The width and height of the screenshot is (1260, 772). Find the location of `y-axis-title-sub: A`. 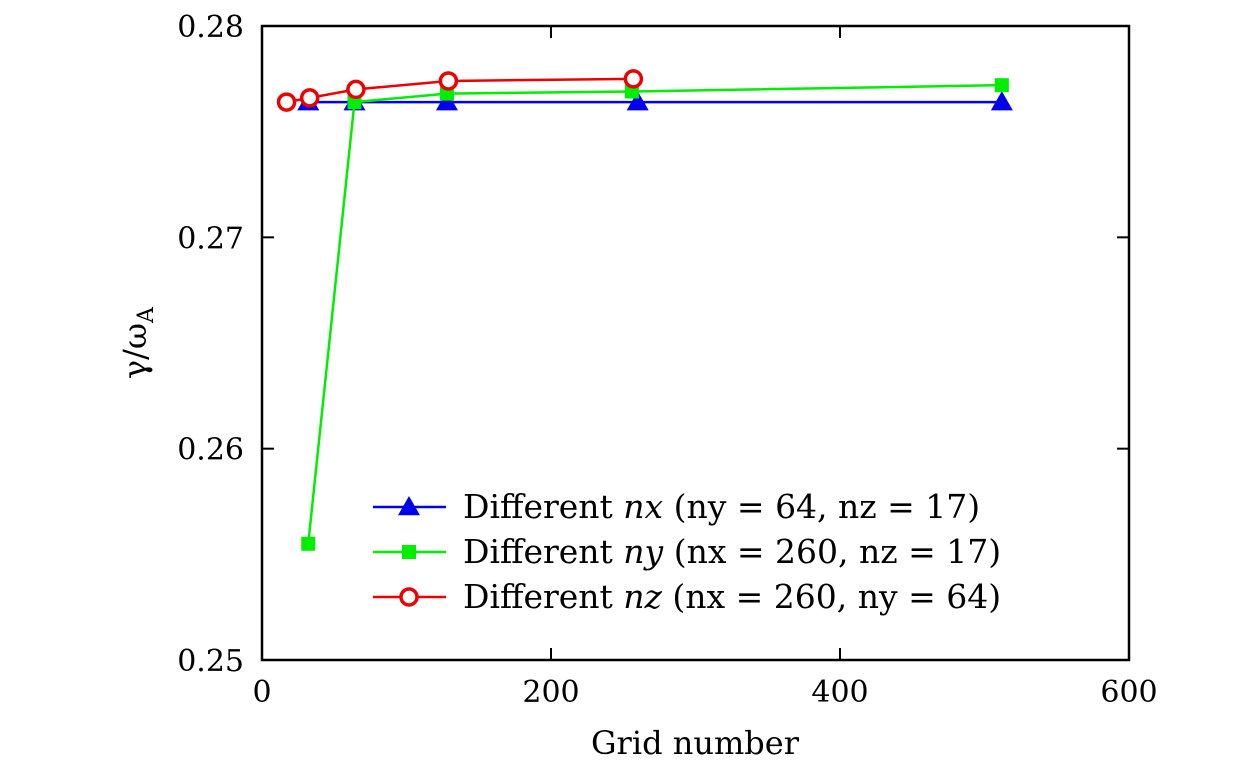

y-axis-title-sub: A is located at coordinates (146, 315).